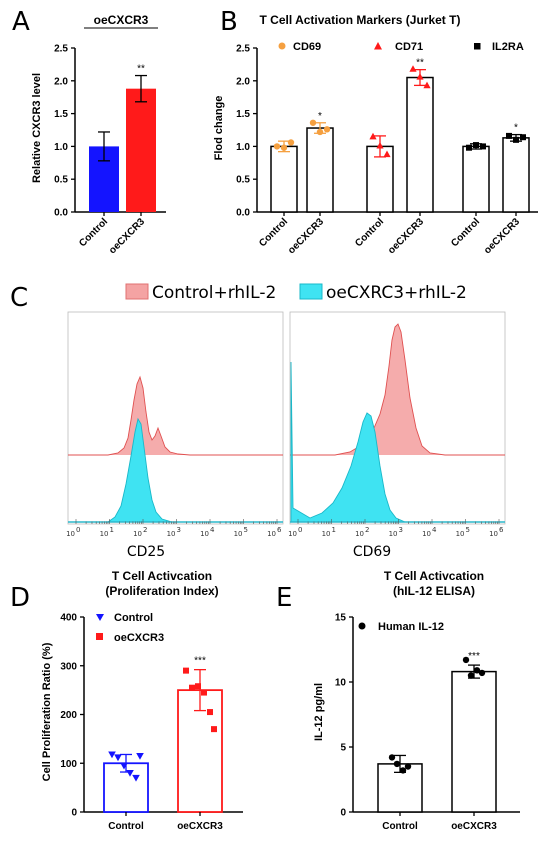  I want to click on flow-x-tick-exponent-0: 2, so click(145, 530).